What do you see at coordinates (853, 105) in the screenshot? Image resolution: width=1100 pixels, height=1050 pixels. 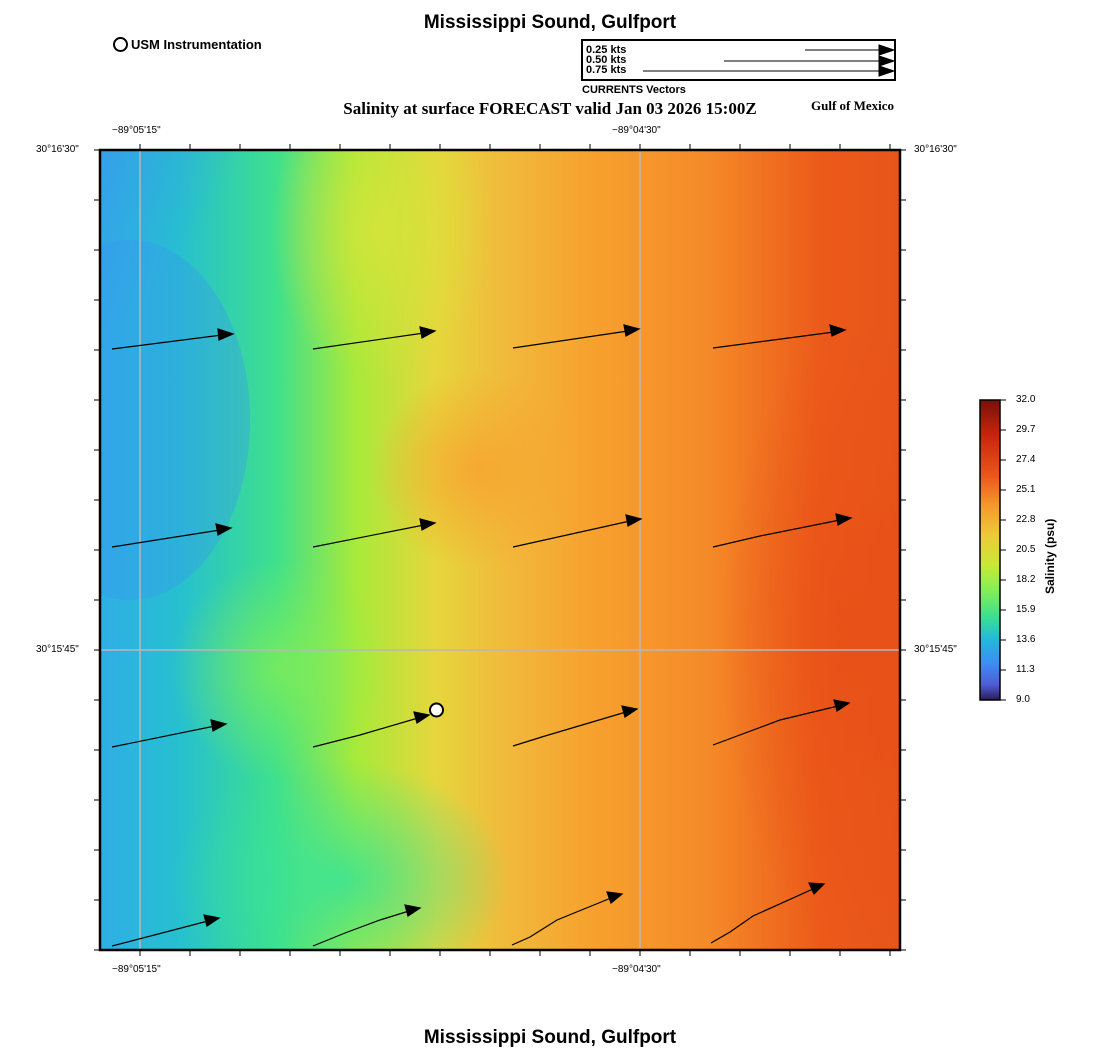 I see `region-label: Gulf of Mexico` at bounding box center [853, 105].